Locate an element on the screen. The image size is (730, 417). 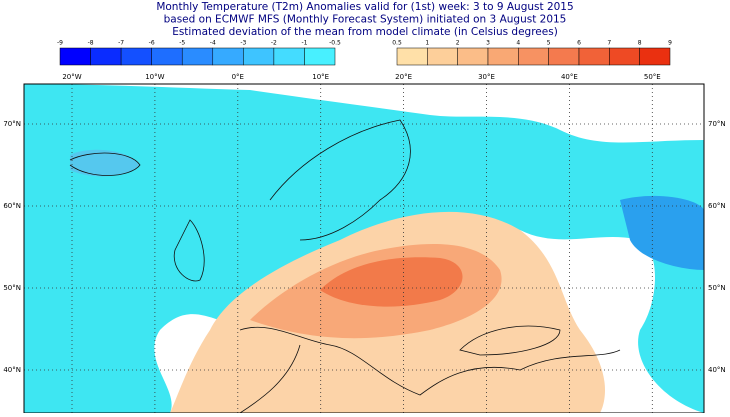
colorbar-label: 1 is located at coordinates (427, 43).